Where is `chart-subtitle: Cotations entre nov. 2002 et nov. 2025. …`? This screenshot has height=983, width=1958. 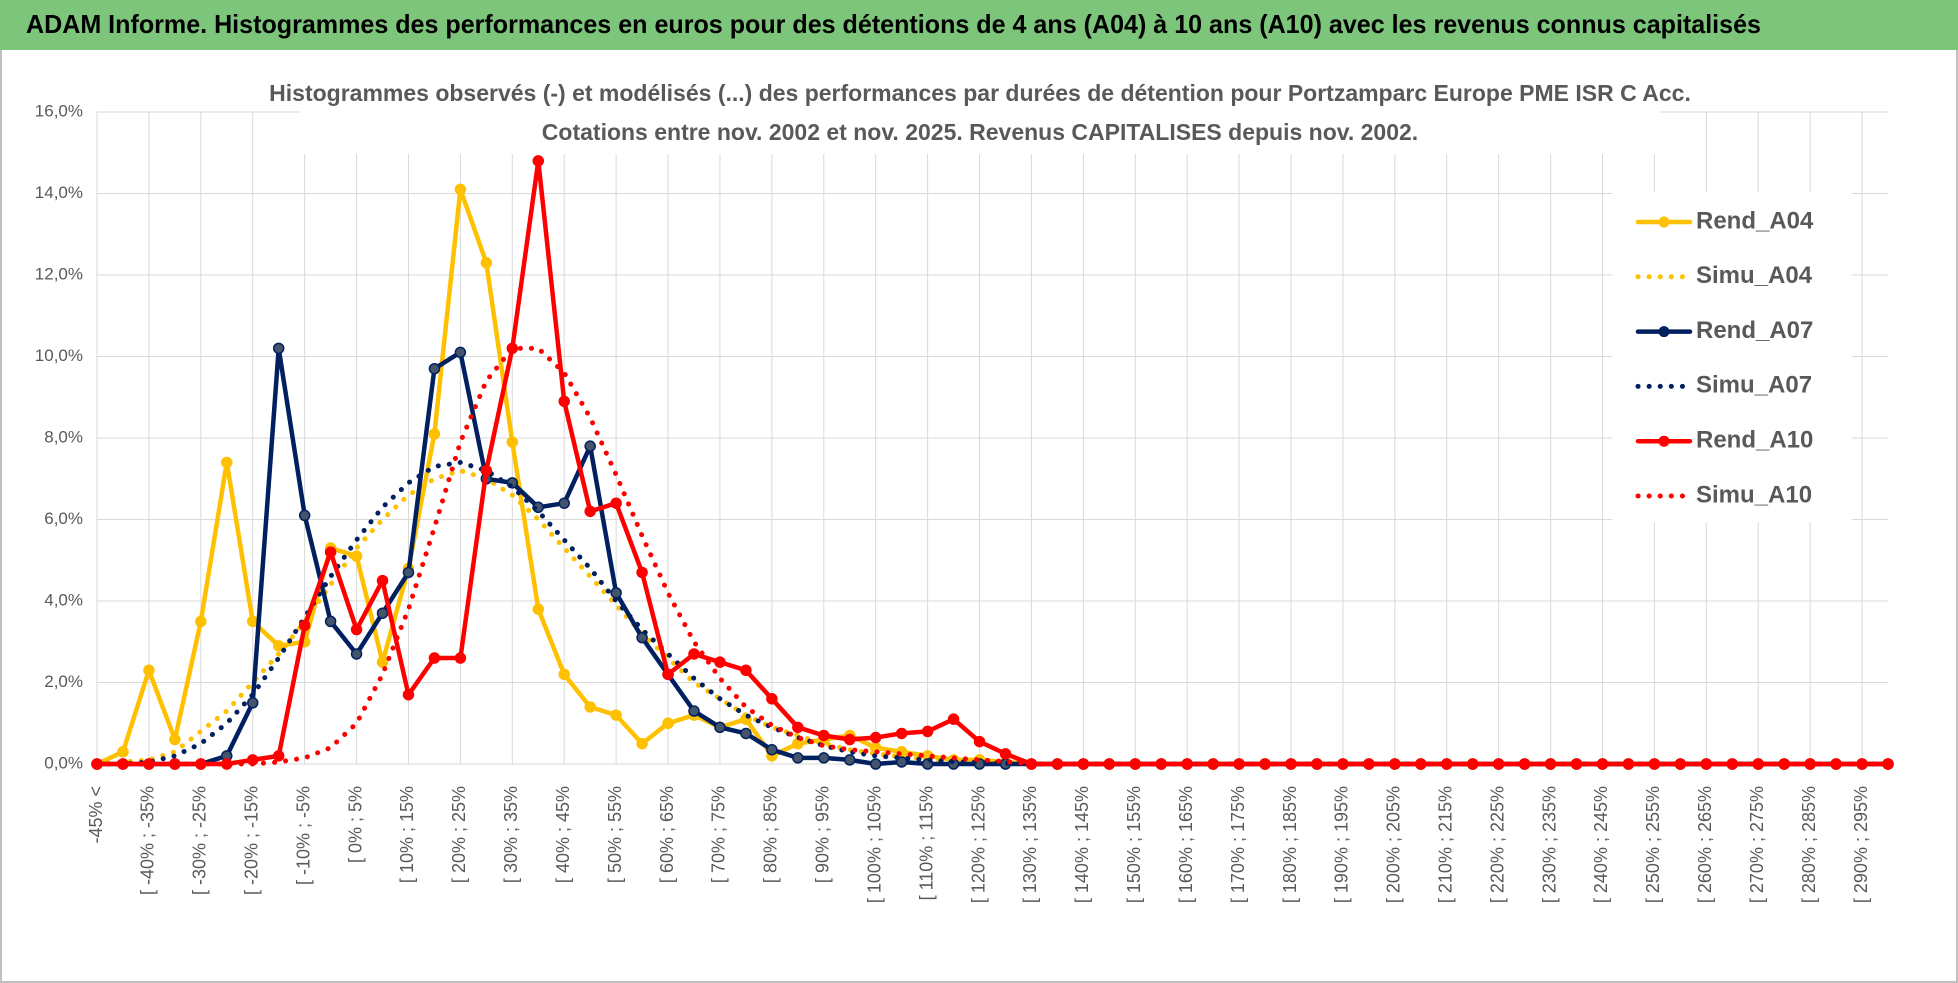
chart-subtitle: Cotations entre nov. 2002 et nov. 2025. … is located at coordinates (980, 132).